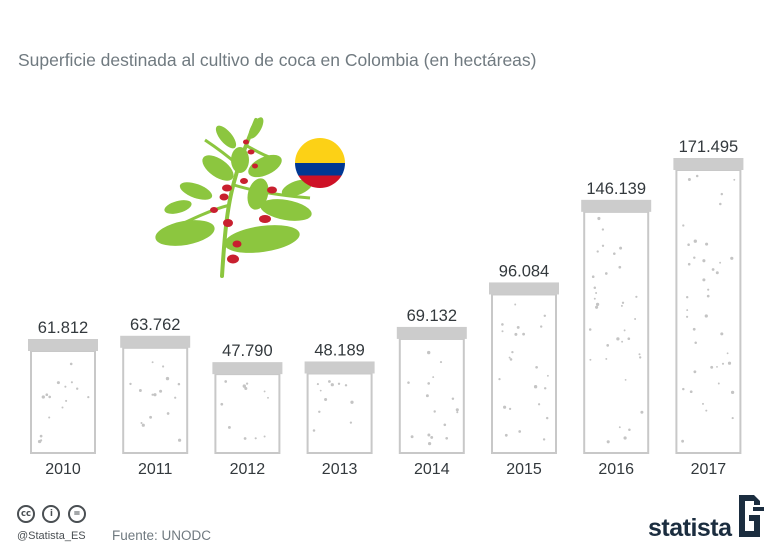 This screenshot has width=775, height=552. What do you see at coordinates (751, 516) in the screenshot?
I see `statista-logo-mark-icon` at bounding box center [751, 516].